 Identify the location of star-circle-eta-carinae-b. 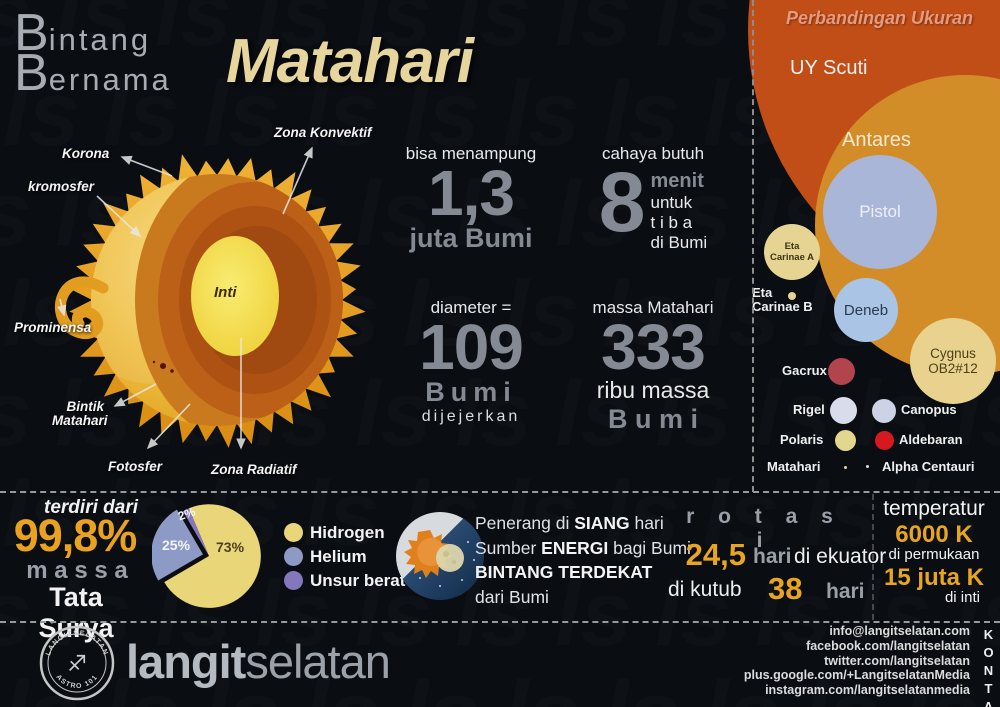
(792, 296).